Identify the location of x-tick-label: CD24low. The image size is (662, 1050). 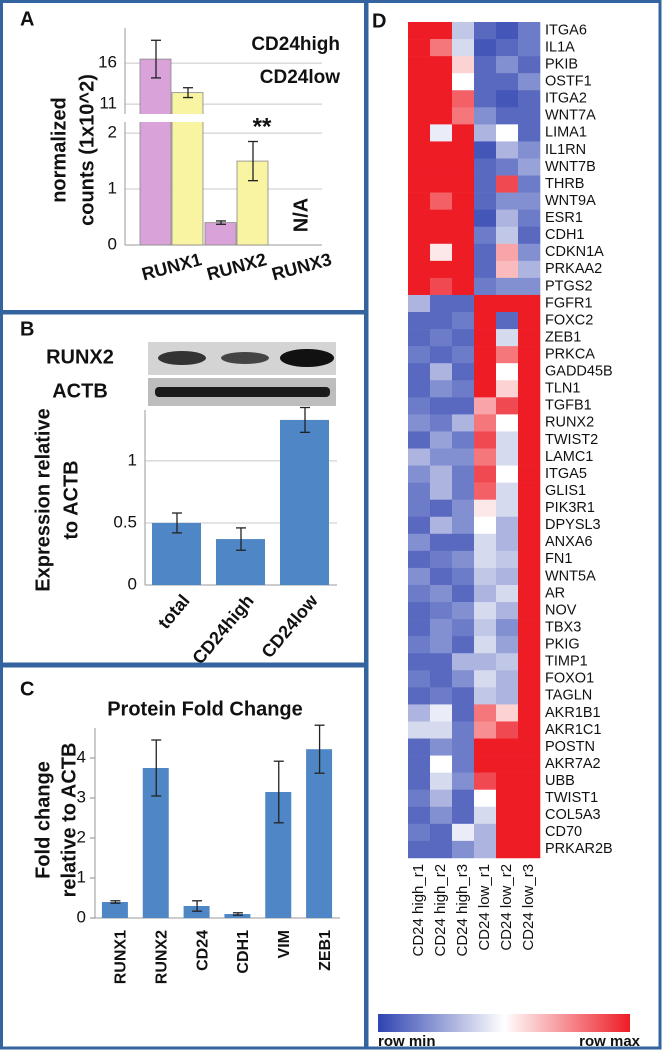
(290, 626).